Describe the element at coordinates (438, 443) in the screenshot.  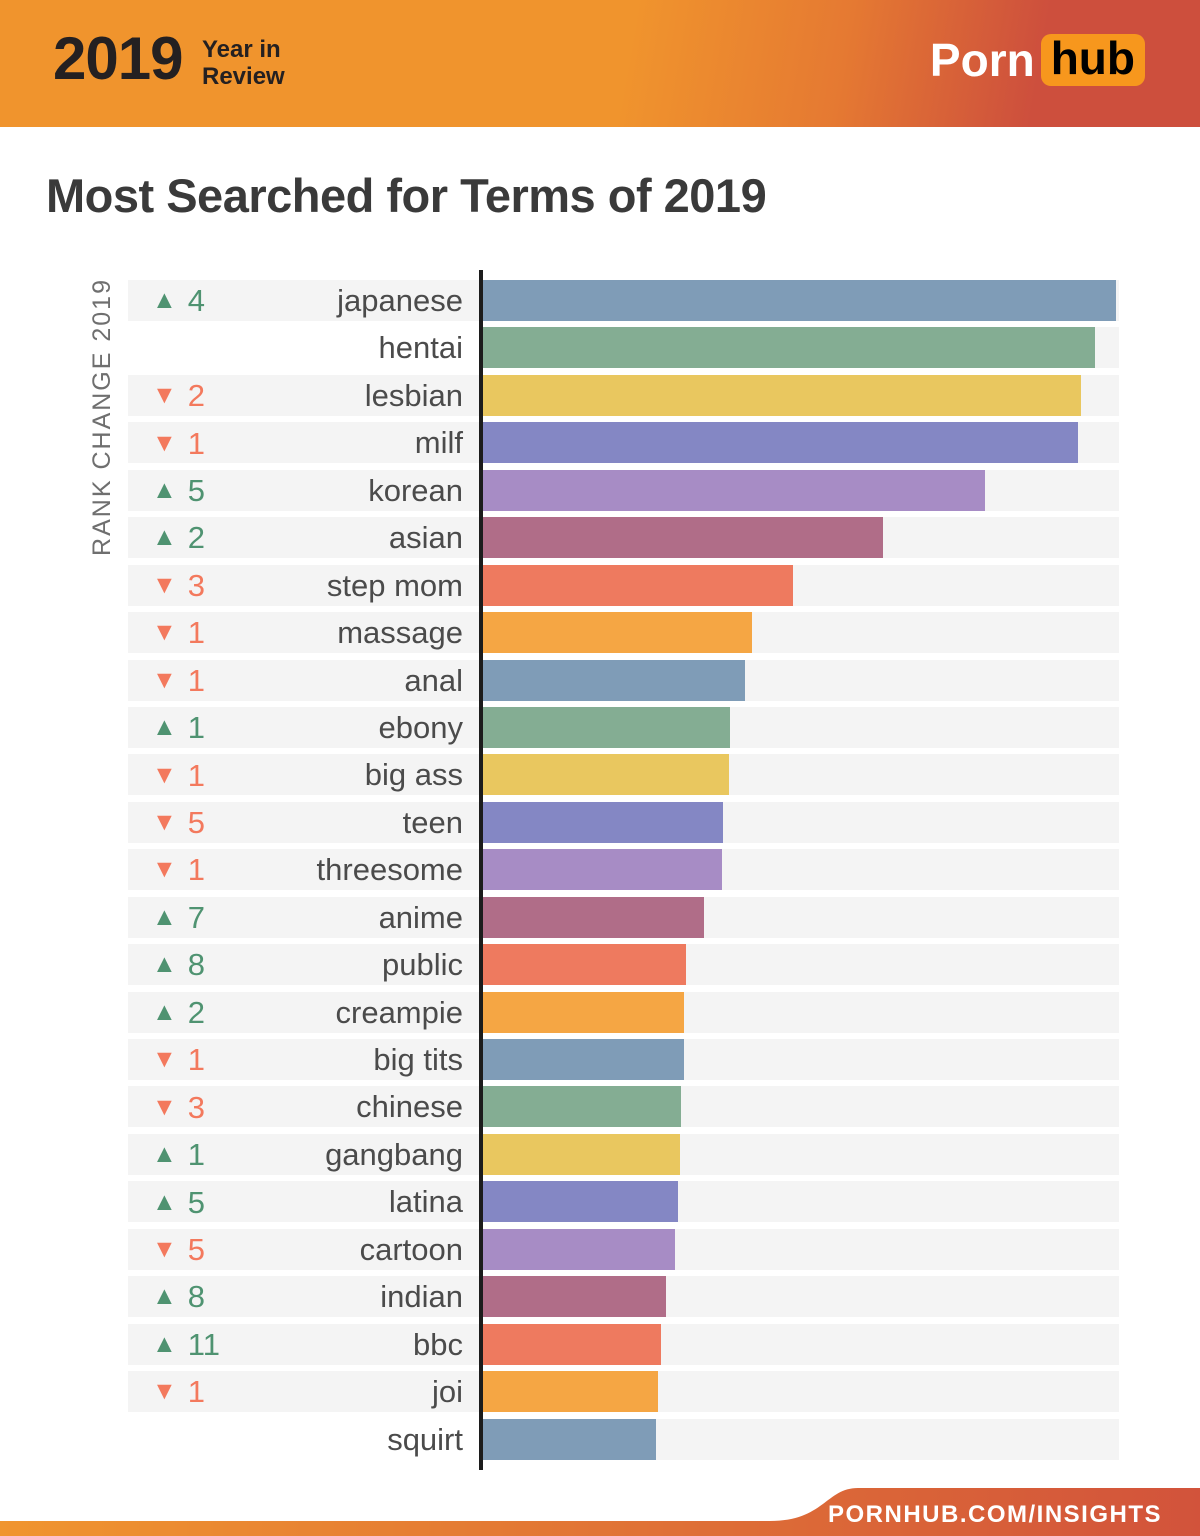
I see `term-label: milf` at that location.